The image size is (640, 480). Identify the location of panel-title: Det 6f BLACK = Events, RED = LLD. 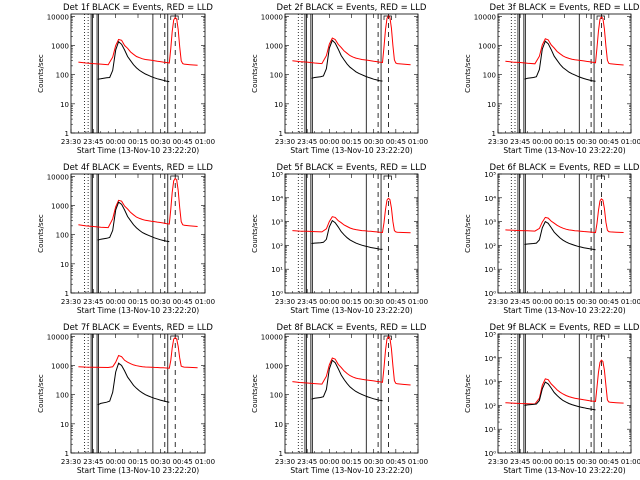
(565, 168).